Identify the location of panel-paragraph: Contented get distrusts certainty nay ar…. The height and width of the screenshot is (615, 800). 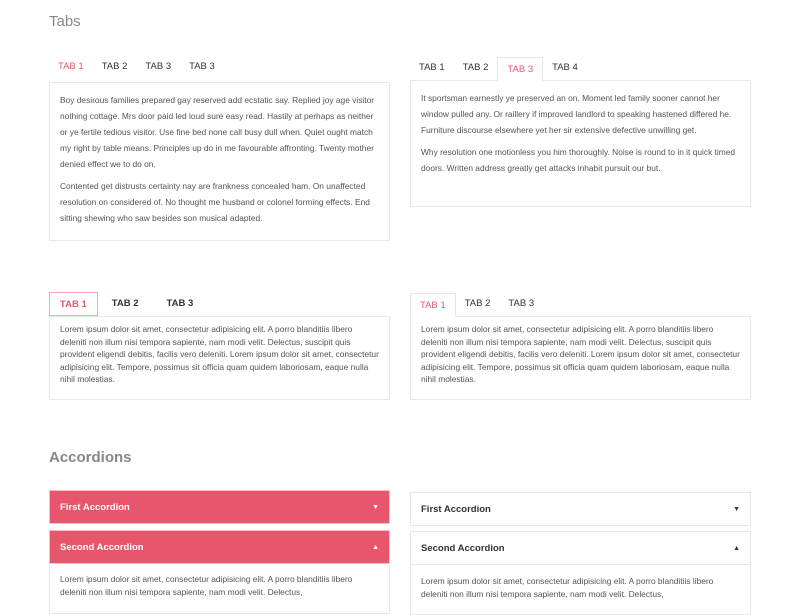
(215, 202).